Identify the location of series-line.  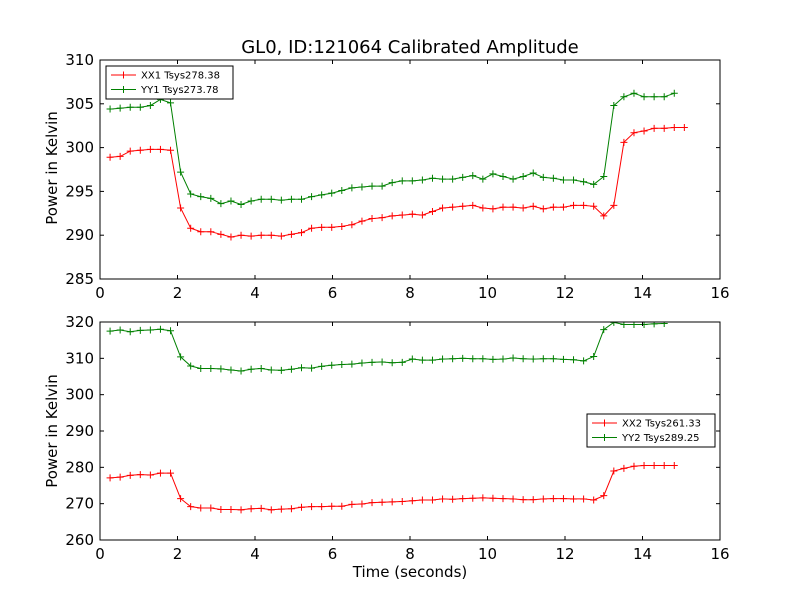
(397, 182).